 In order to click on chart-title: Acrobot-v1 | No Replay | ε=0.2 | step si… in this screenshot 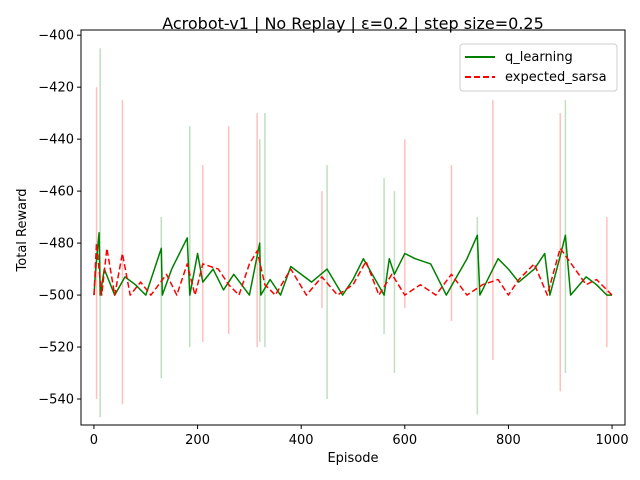, I will do `click(353, 23)`.